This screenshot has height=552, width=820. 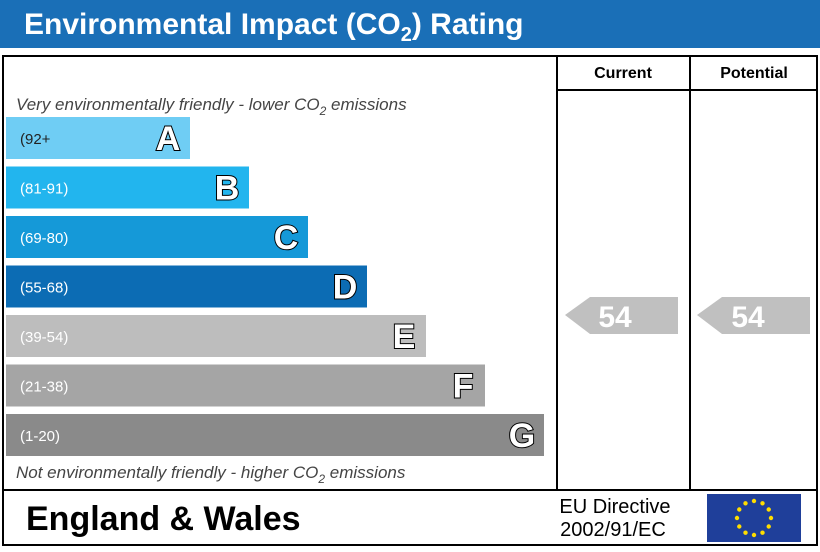 I want to click on title-sub: 2, so click(x=406, y=35).